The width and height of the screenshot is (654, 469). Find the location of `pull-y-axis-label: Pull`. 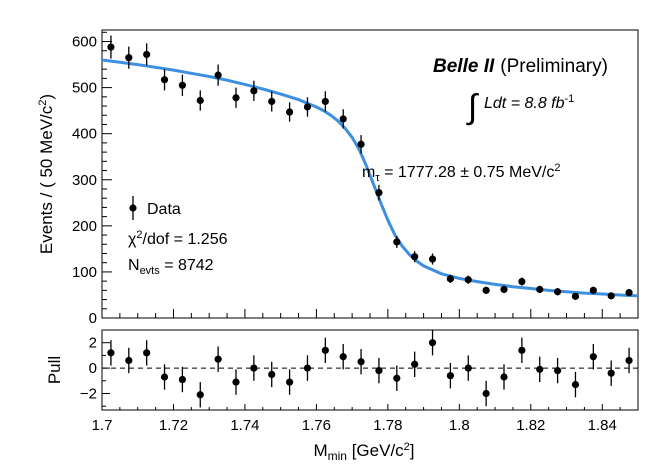

pull-y-axis-label: Pull is located at coordinates (54, 370).